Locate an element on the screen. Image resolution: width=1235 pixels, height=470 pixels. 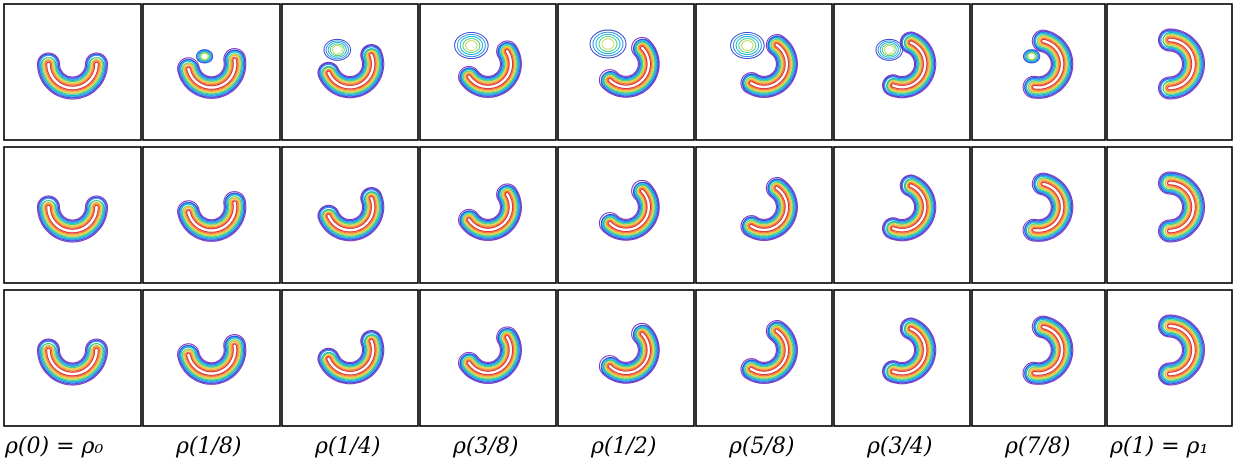
contour-panel-r1-c9 is located at coordinates (1169, 72).